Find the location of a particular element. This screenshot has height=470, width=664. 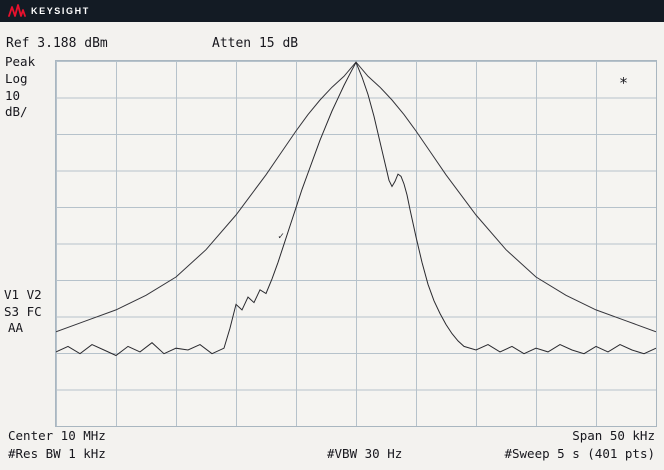

scale-per-div-value: 10 is located at coordinates (13, 95).